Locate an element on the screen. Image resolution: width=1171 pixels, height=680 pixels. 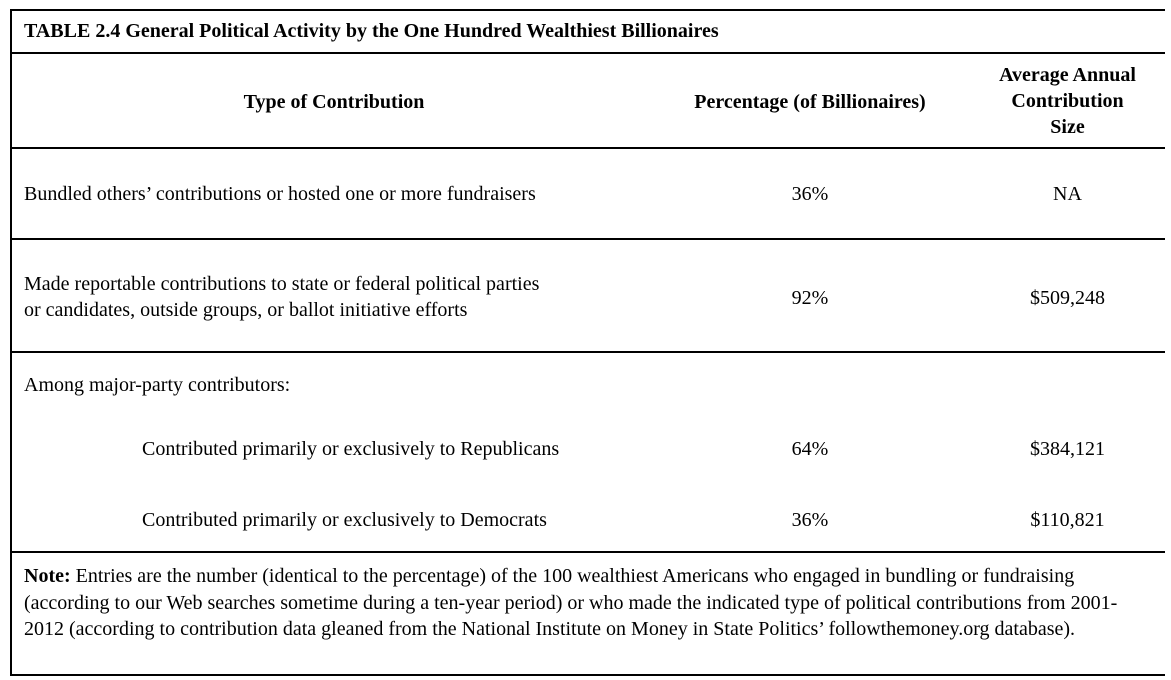
header-average-line1: Average Annual is located at coordinates (1067, 75).